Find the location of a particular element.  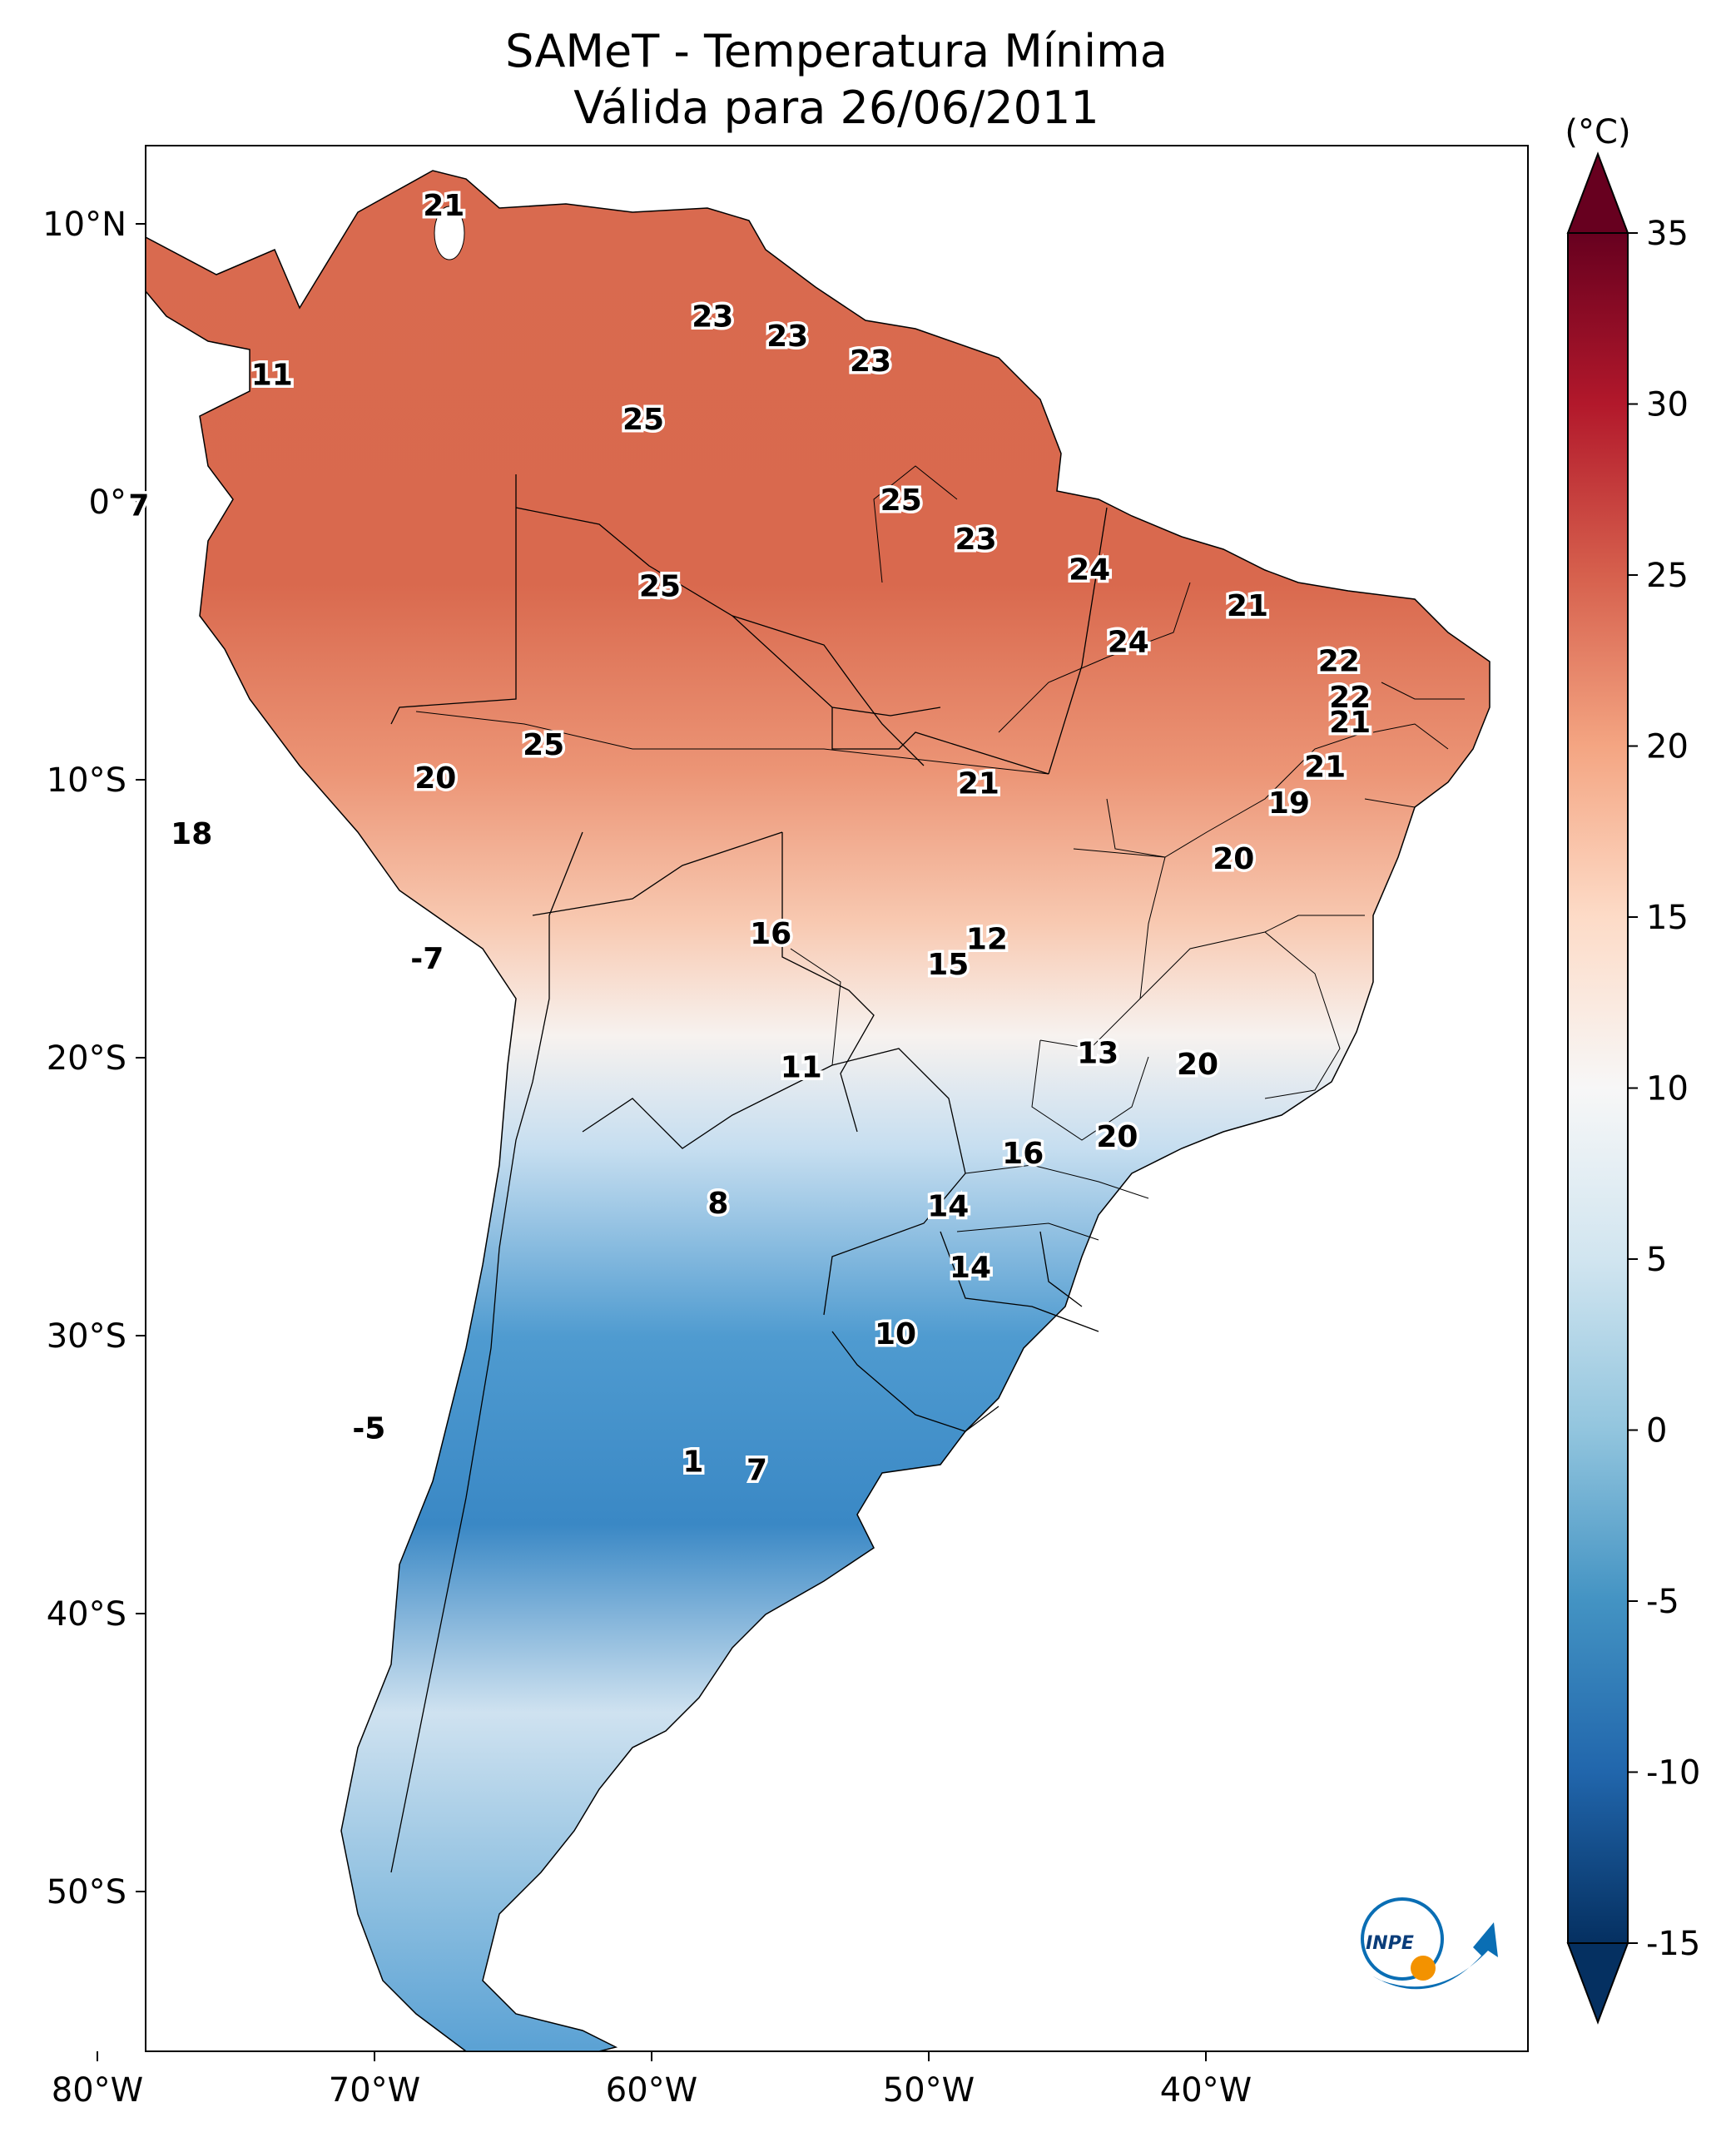

colorbar-tick-label: -5 is located at coordinates (1663, 1602).